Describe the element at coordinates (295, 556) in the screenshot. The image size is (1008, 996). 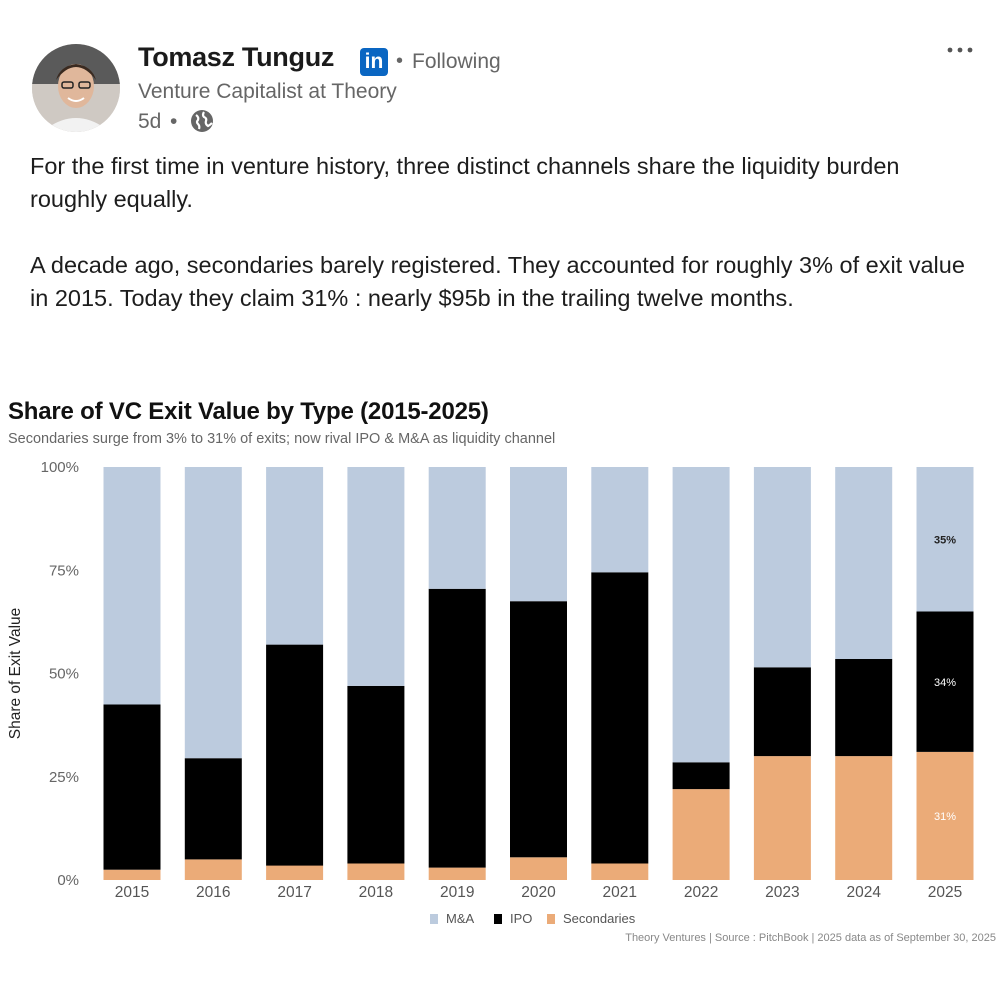
I see `bar-m-a-2017` at that location.